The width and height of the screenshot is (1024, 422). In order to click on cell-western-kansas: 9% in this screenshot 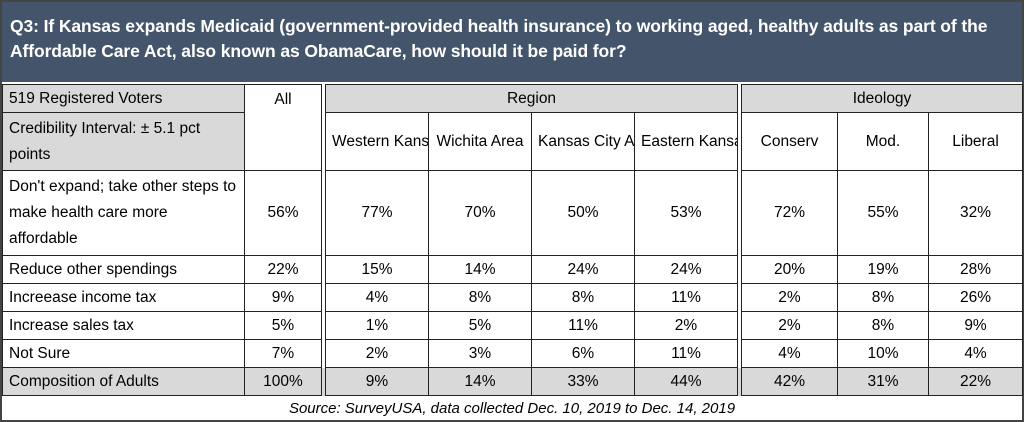, I will do `click(377, 381)`.